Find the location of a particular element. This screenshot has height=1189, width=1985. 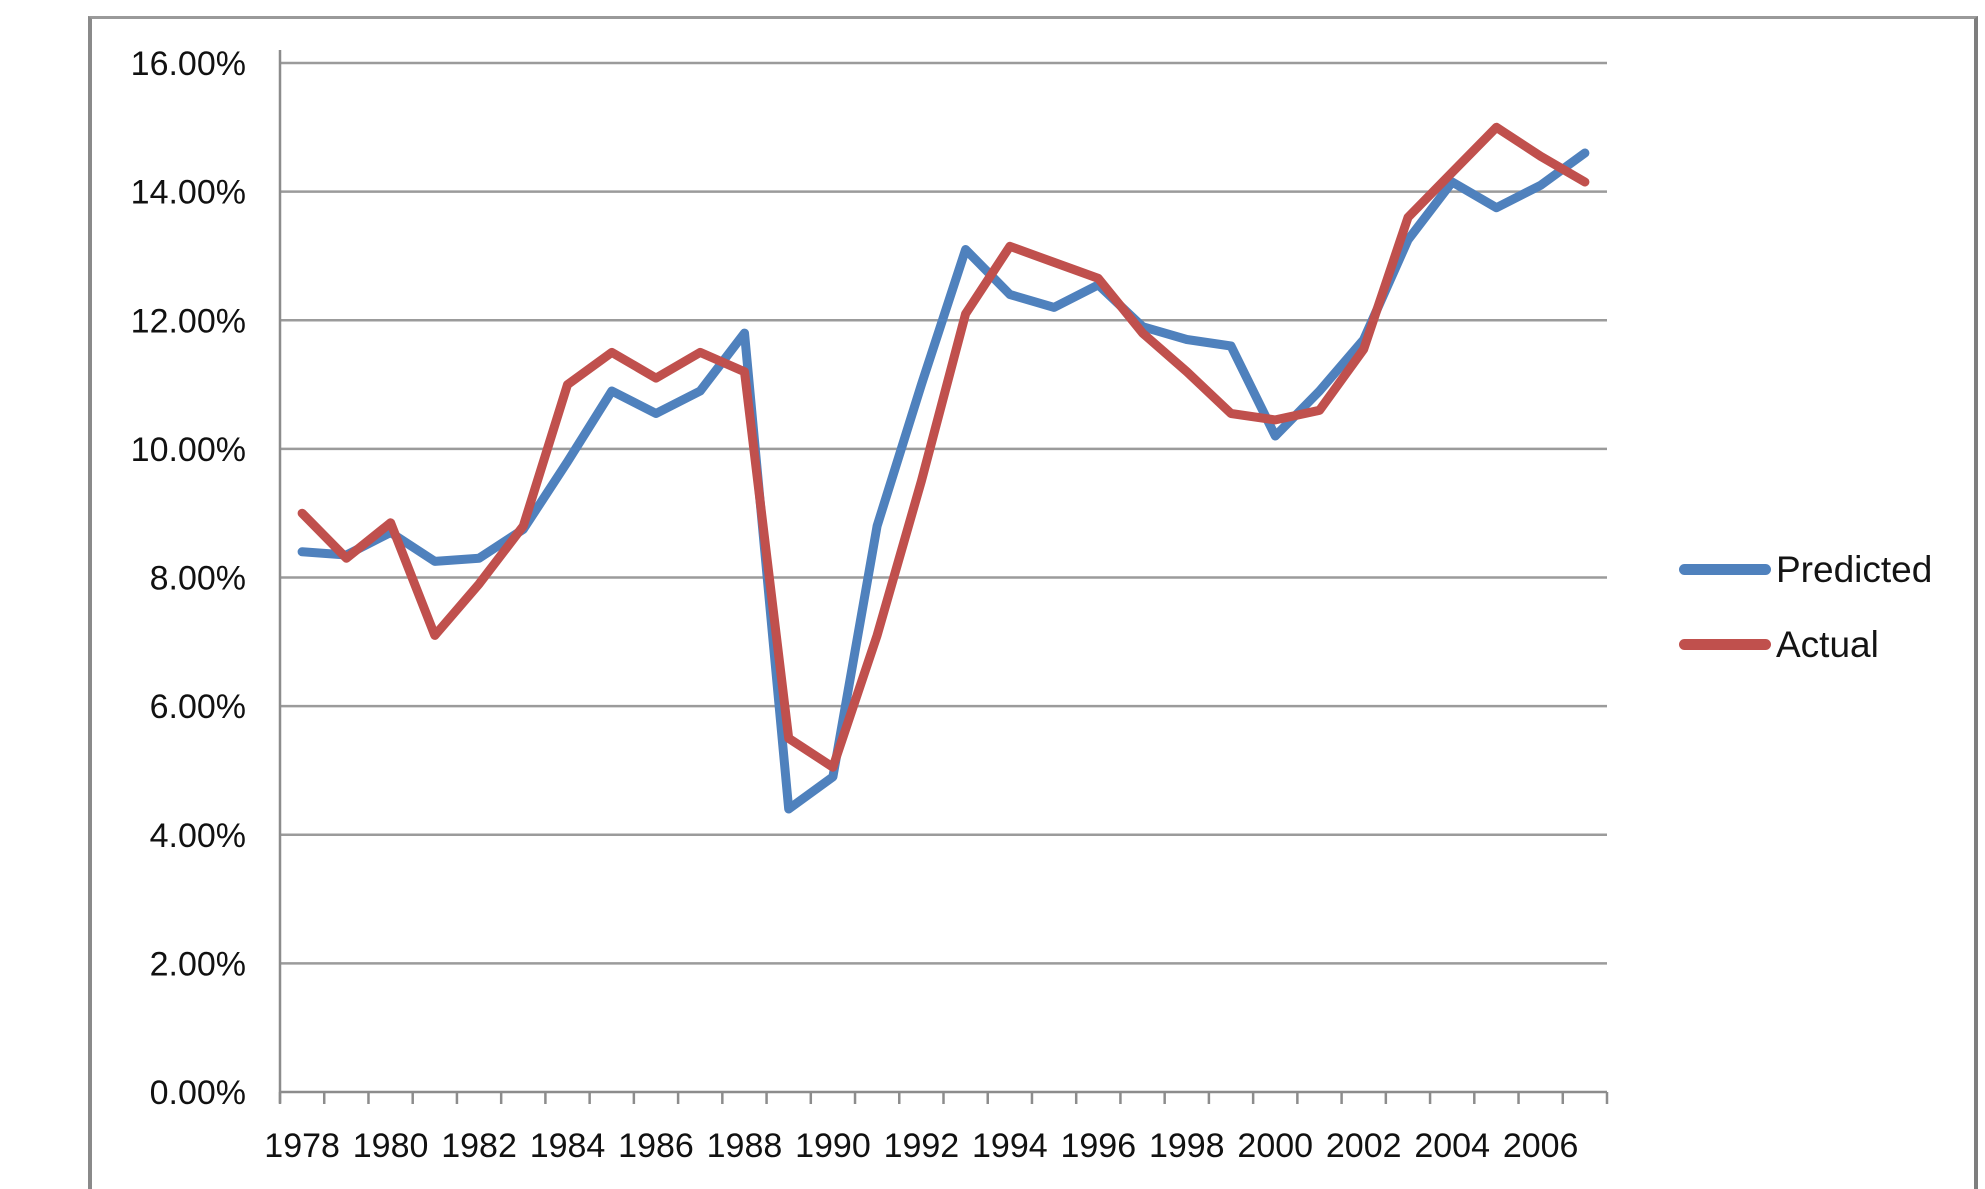

x-axis-tick-label: 1990 is located at coordinates (833, 1146).